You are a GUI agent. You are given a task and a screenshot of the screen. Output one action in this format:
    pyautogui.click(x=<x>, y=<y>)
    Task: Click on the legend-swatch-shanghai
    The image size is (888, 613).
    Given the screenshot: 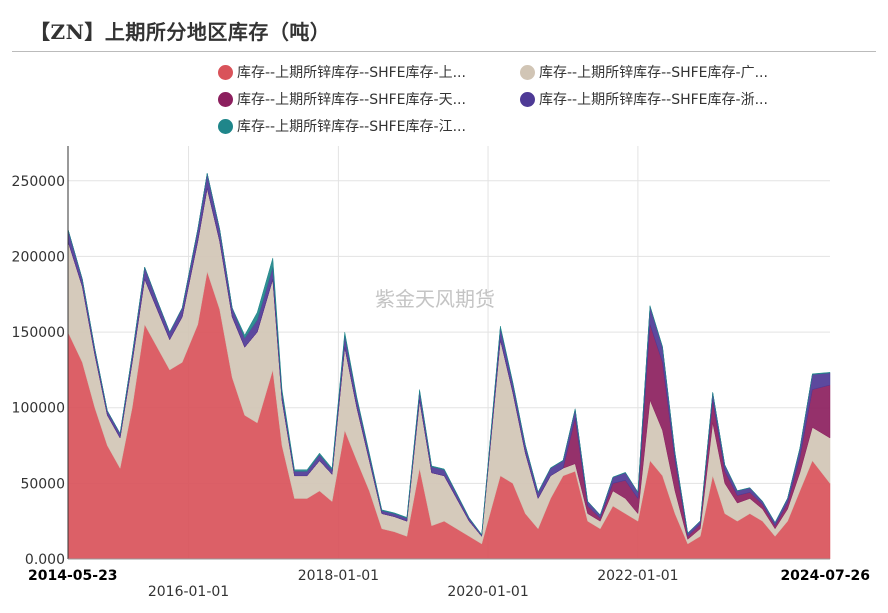 What is the action you would take?
    pyautogui.click(x=225, y=72)
    